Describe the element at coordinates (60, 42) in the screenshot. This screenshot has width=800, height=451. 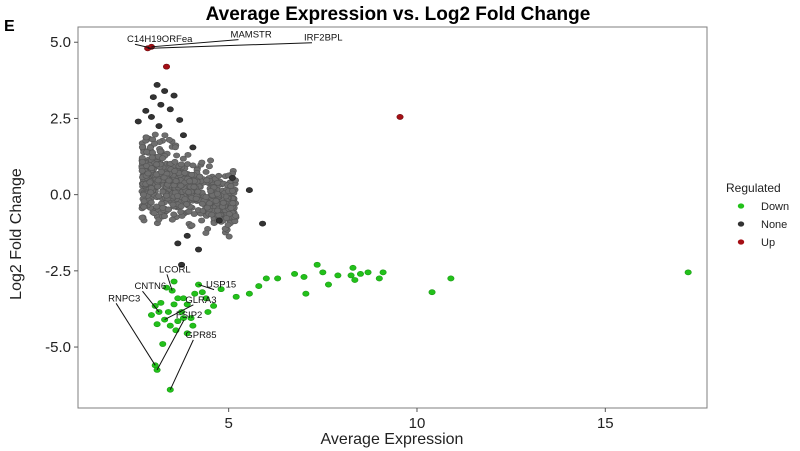
I see `y-tick-label: 5.0` at that location.